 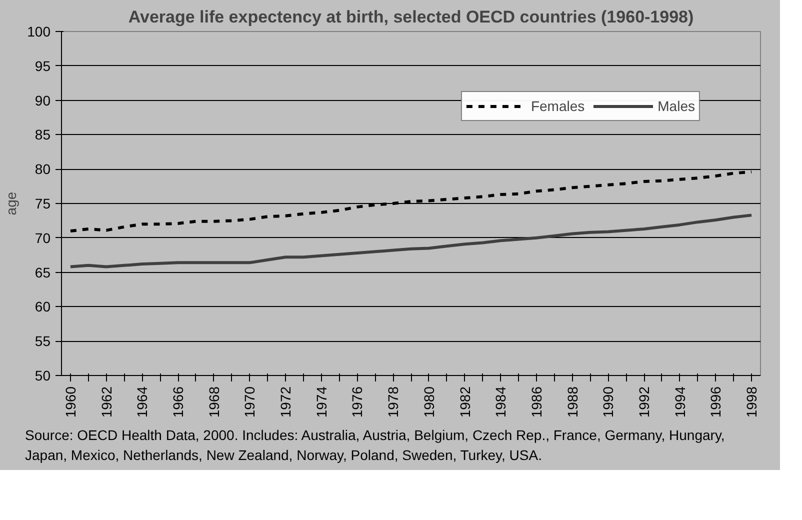 I want to click on x-tick-label: 1994, so click(x=680, y=402).